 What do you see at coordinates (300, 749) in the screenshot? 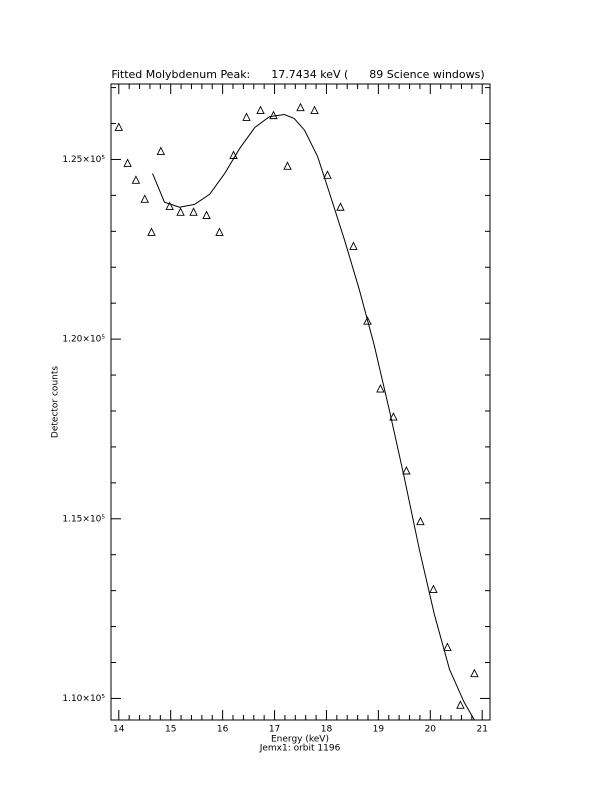
I see `footer: Jemx1: orbit 1196` at bounding box center [300, 749].